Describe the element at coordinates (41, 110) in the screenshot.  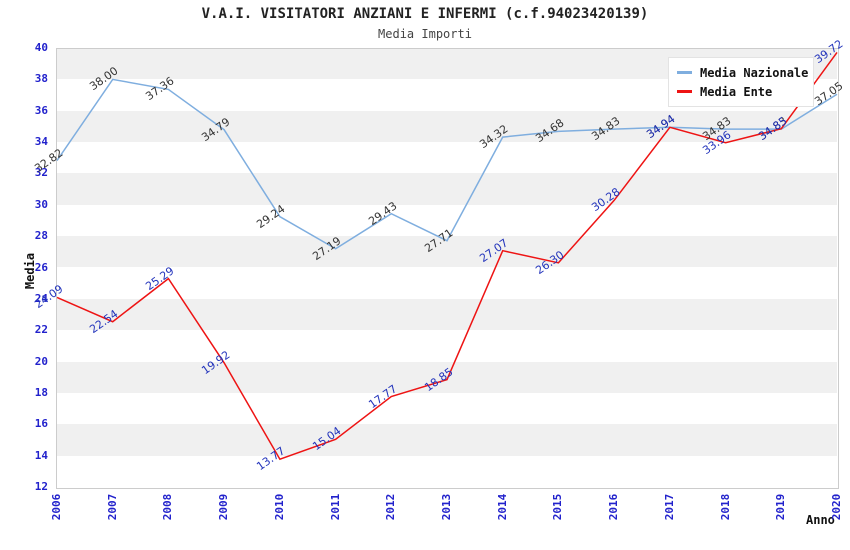
I see `y-tick-label: 36` at that location.